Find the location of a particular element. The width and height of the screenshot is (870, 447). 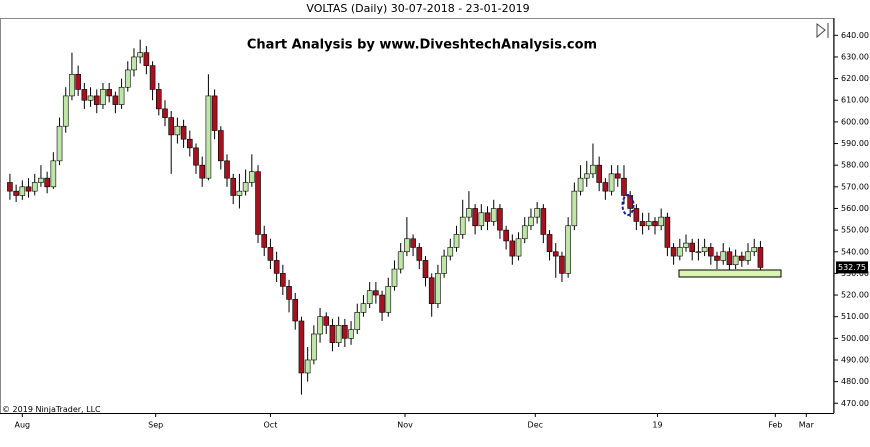

highlight-ellipse is located at coordinates (628, 205).